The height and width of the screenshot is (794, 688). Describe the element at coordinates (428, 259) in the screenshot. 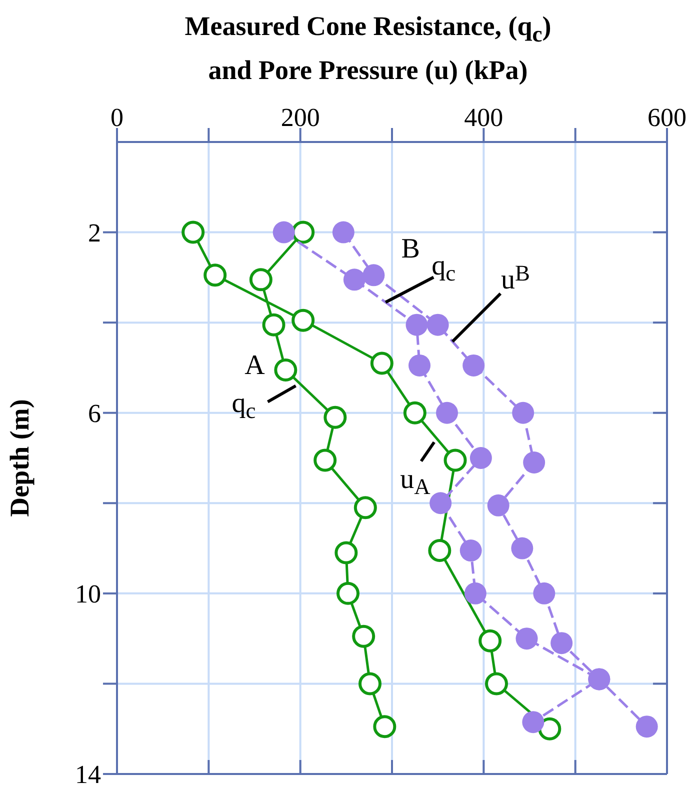

I see `annotation: B q$_{c}$` at that location.